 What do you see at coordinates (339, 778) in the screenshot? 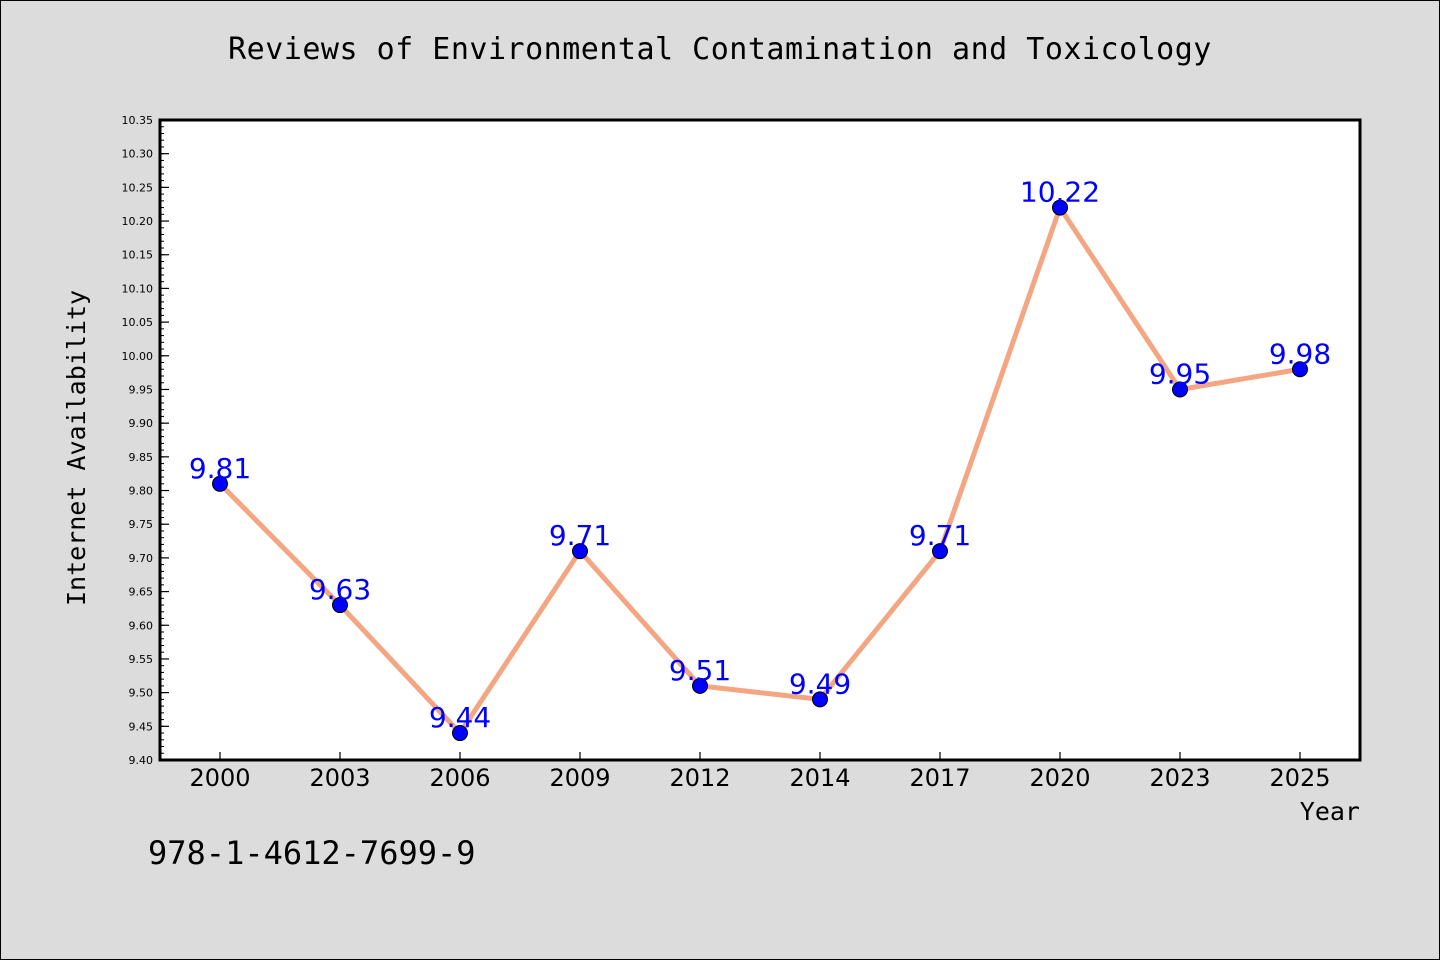
I see `x-tick-label: 2003` at bounding box center [339, 778].